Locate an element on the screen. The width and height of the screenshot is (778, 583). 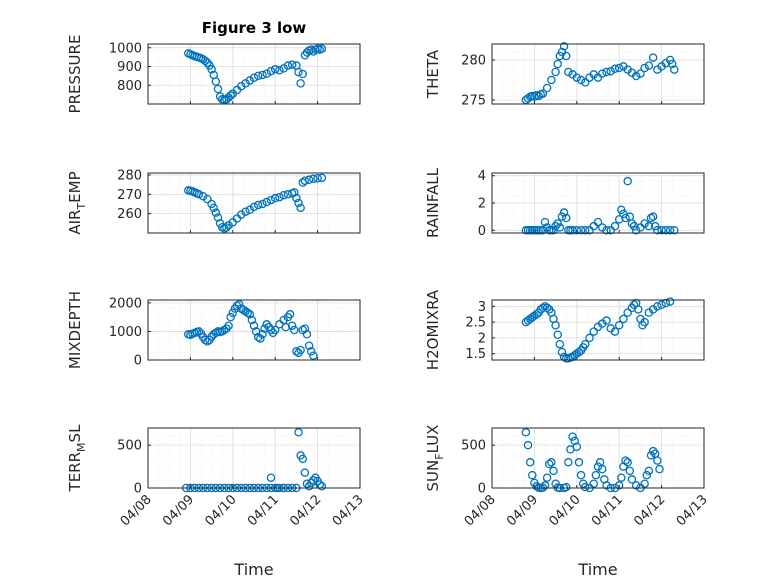
theta-ytick-label: 275 is located at coordinates (473, 101).